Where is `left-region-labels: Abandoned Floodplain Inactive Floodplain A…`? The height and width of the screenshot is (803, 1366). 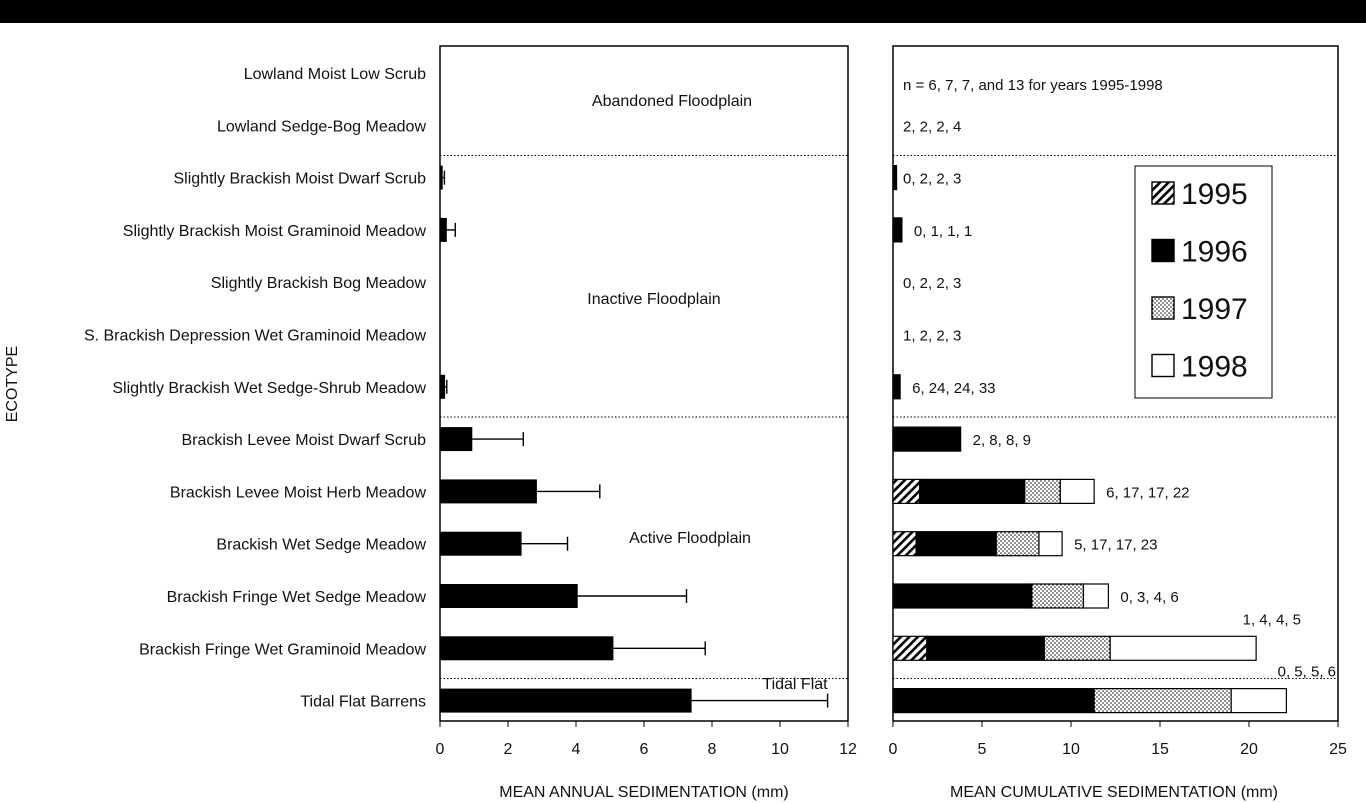
left-region-labels: Abandoned Floodplain Inactive Floodplain A… is located at coordinates (707, 393).